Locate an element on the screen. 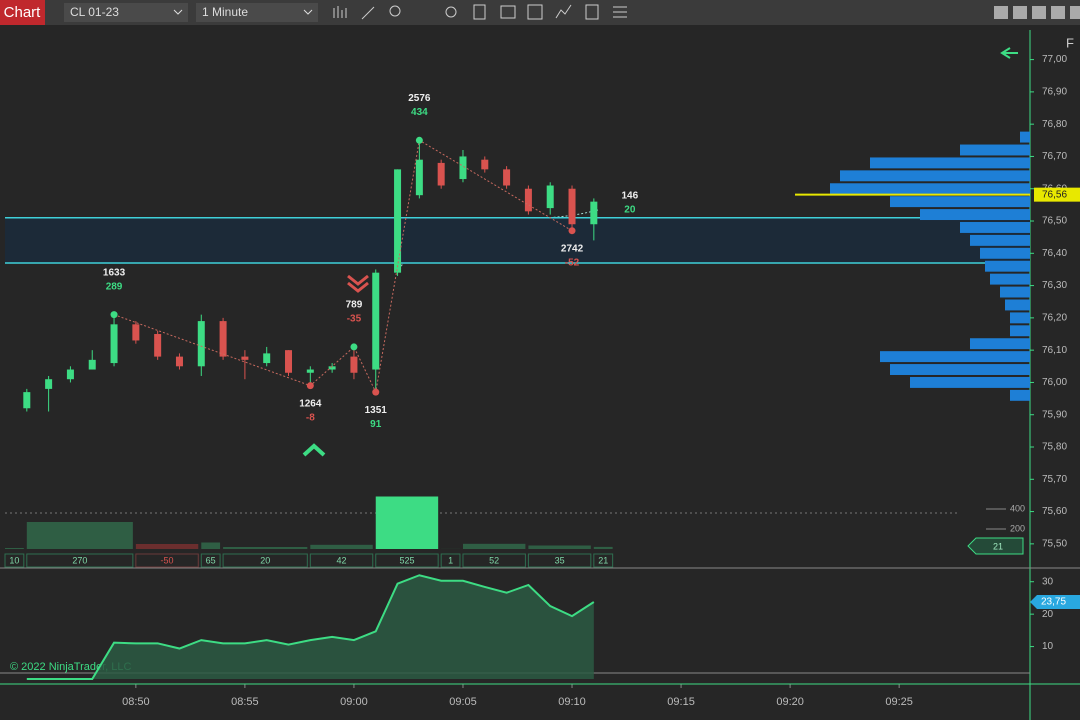 This screenshot has width=1080, height=720. delta-label: -50 is located at coordinates (167, 560).